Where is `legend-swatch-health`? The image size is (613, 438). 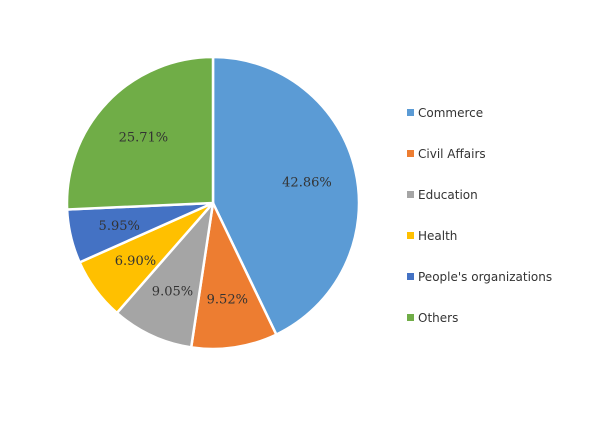
legend-swatch-health is located at coordinates (410, 235).